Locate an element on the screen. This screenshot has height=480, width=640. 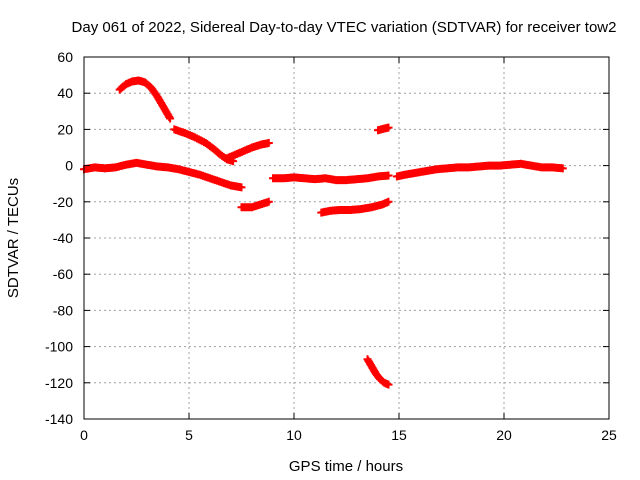
y-tick-label: 60 is located at coordinates (65, 57).